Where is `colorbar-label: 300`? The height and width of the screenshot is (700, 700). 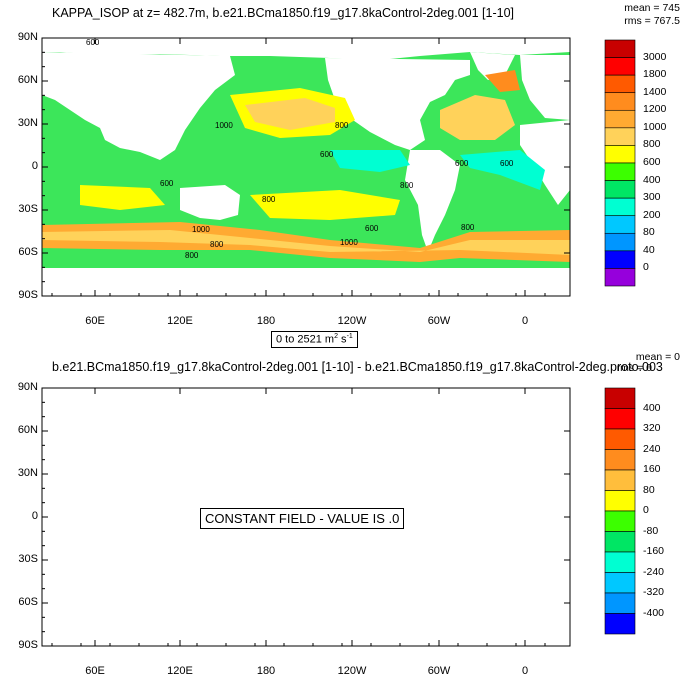 colorbar-label: 300 is located at coordinates (652, 197).